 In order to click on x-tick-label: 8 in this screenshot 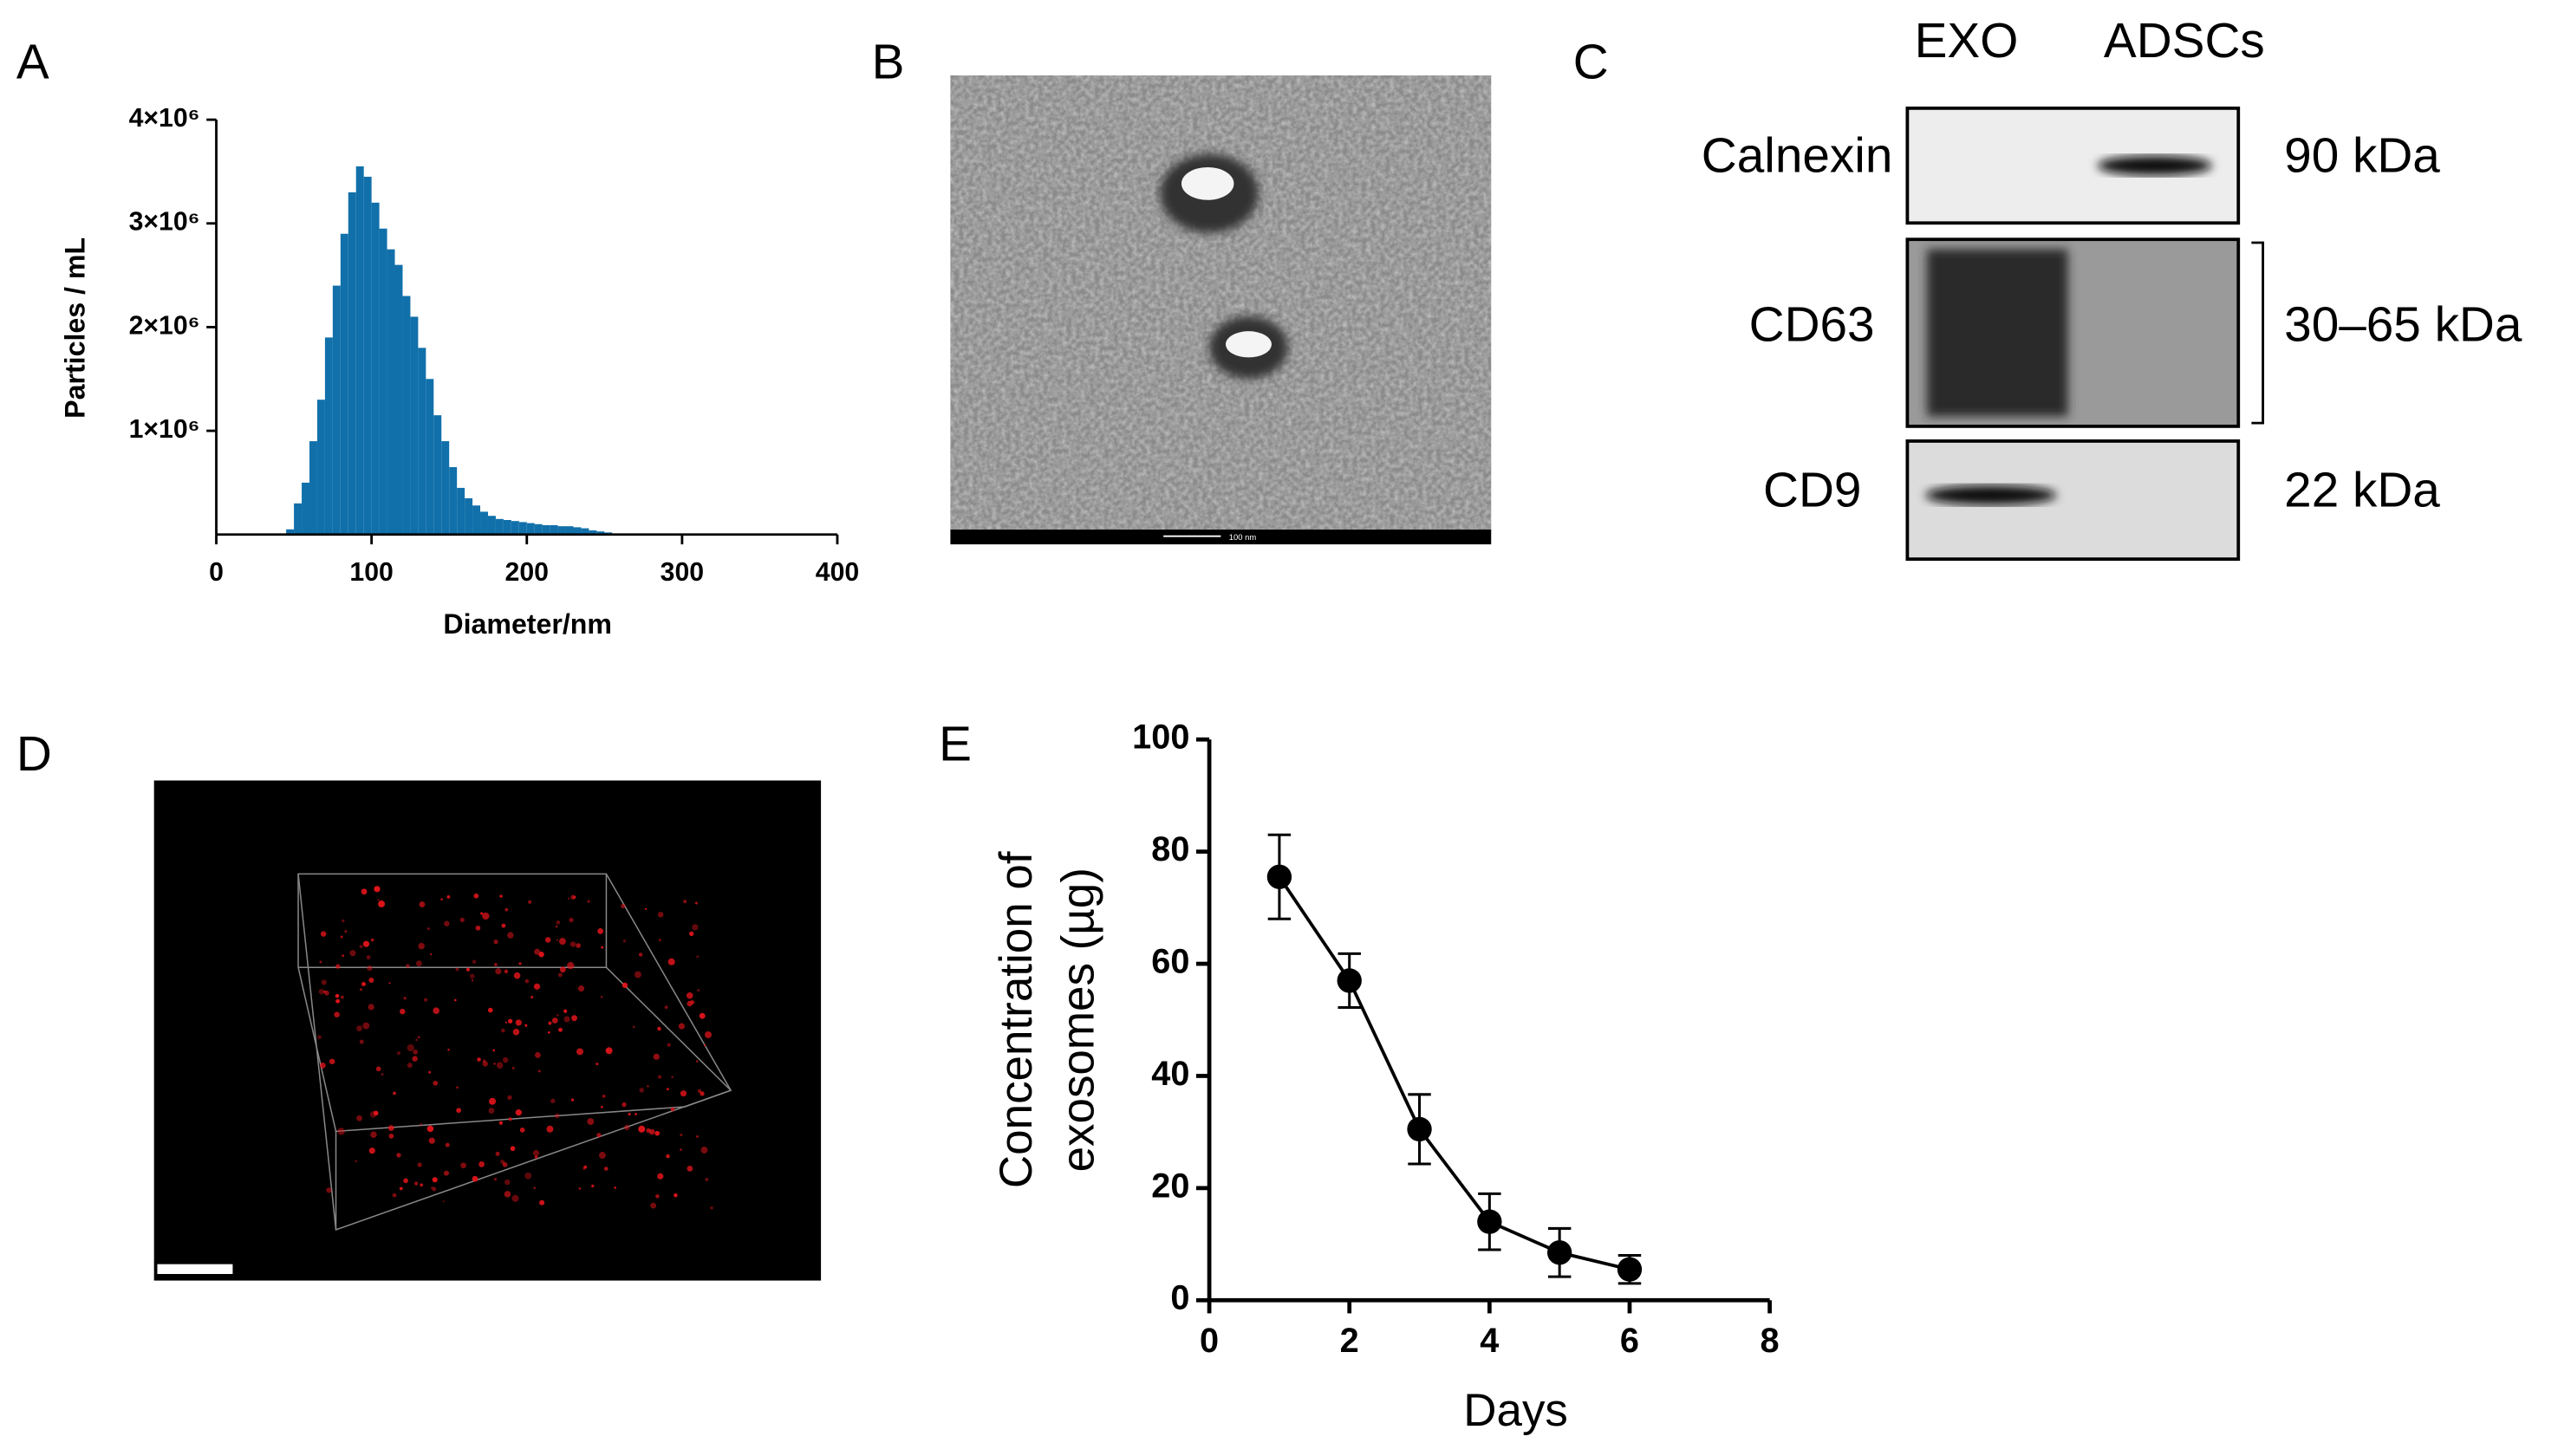, I will do `click(1771, 1341)`.